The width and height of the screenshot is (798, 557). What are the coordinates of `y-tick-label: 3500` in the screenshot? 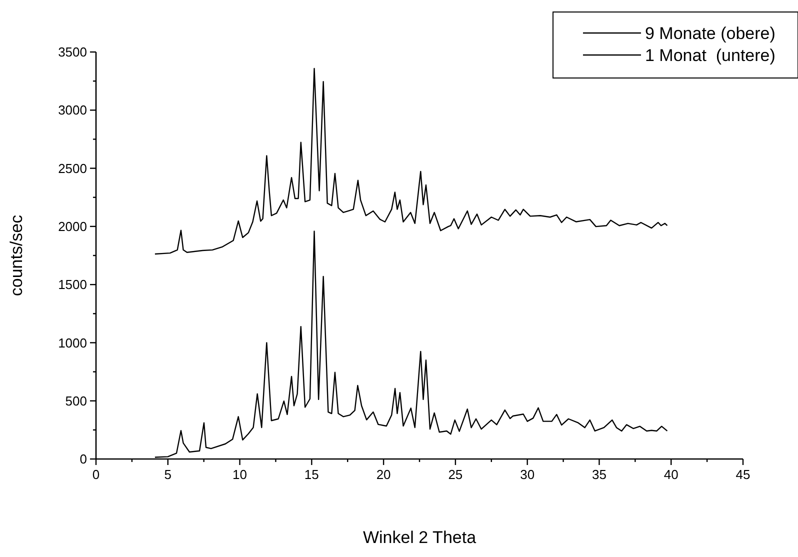 It's located at (72, 52).